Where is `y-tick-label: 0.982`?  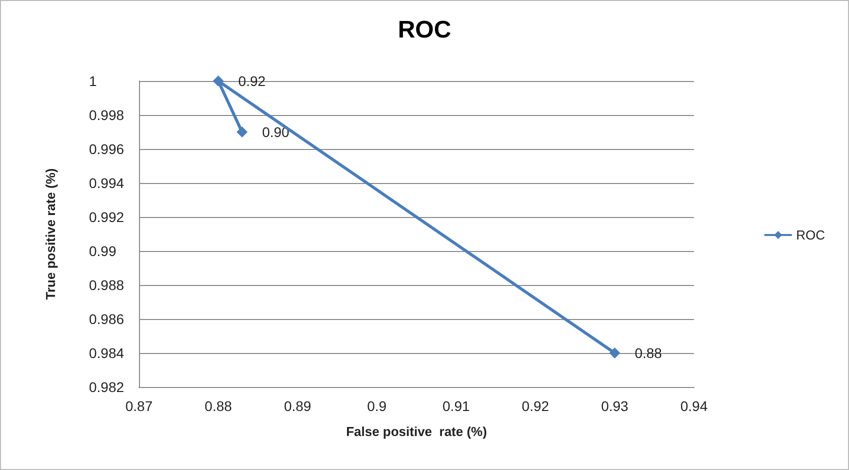 y-tick-label: 0.982 is located at coordinates (106, 387).